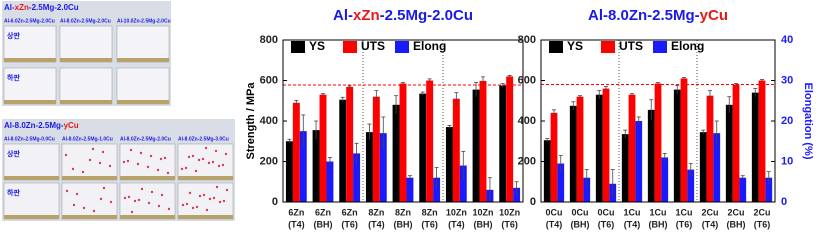 The width and height of the screenshot is (822, 240). What do you see at coordinates (13, 153) in the screenshot?
I see `photo-row-label: 상판` at bounding box center [13, 153].